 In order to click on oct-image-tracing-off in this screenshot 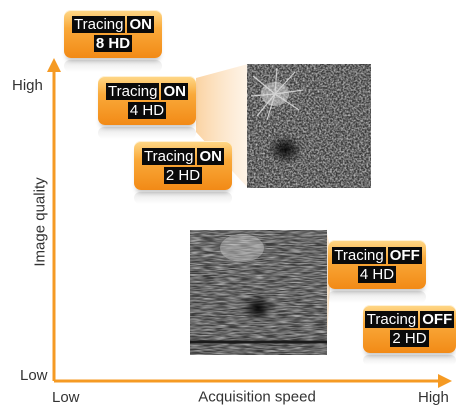, I will do `click(258, 292)`.